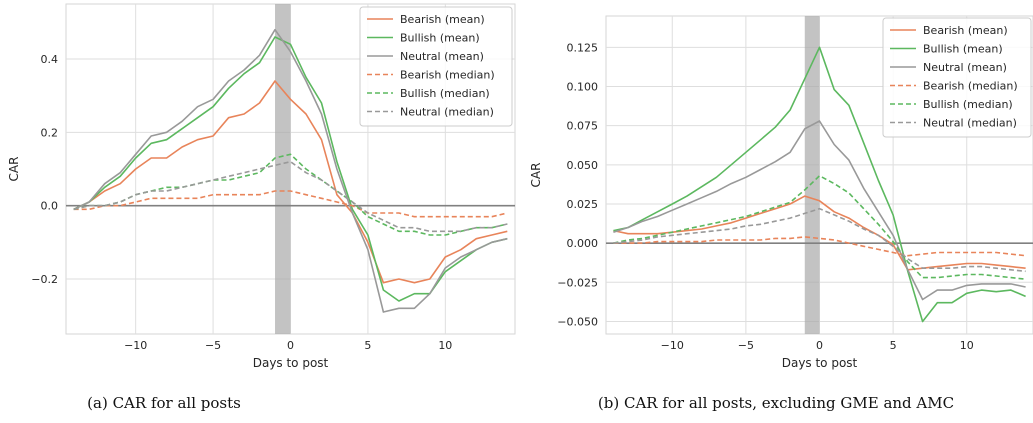  Describe the element at coordinates (583, 165) in the screenshot. I see `y-tick-label: 0.050` at that location.